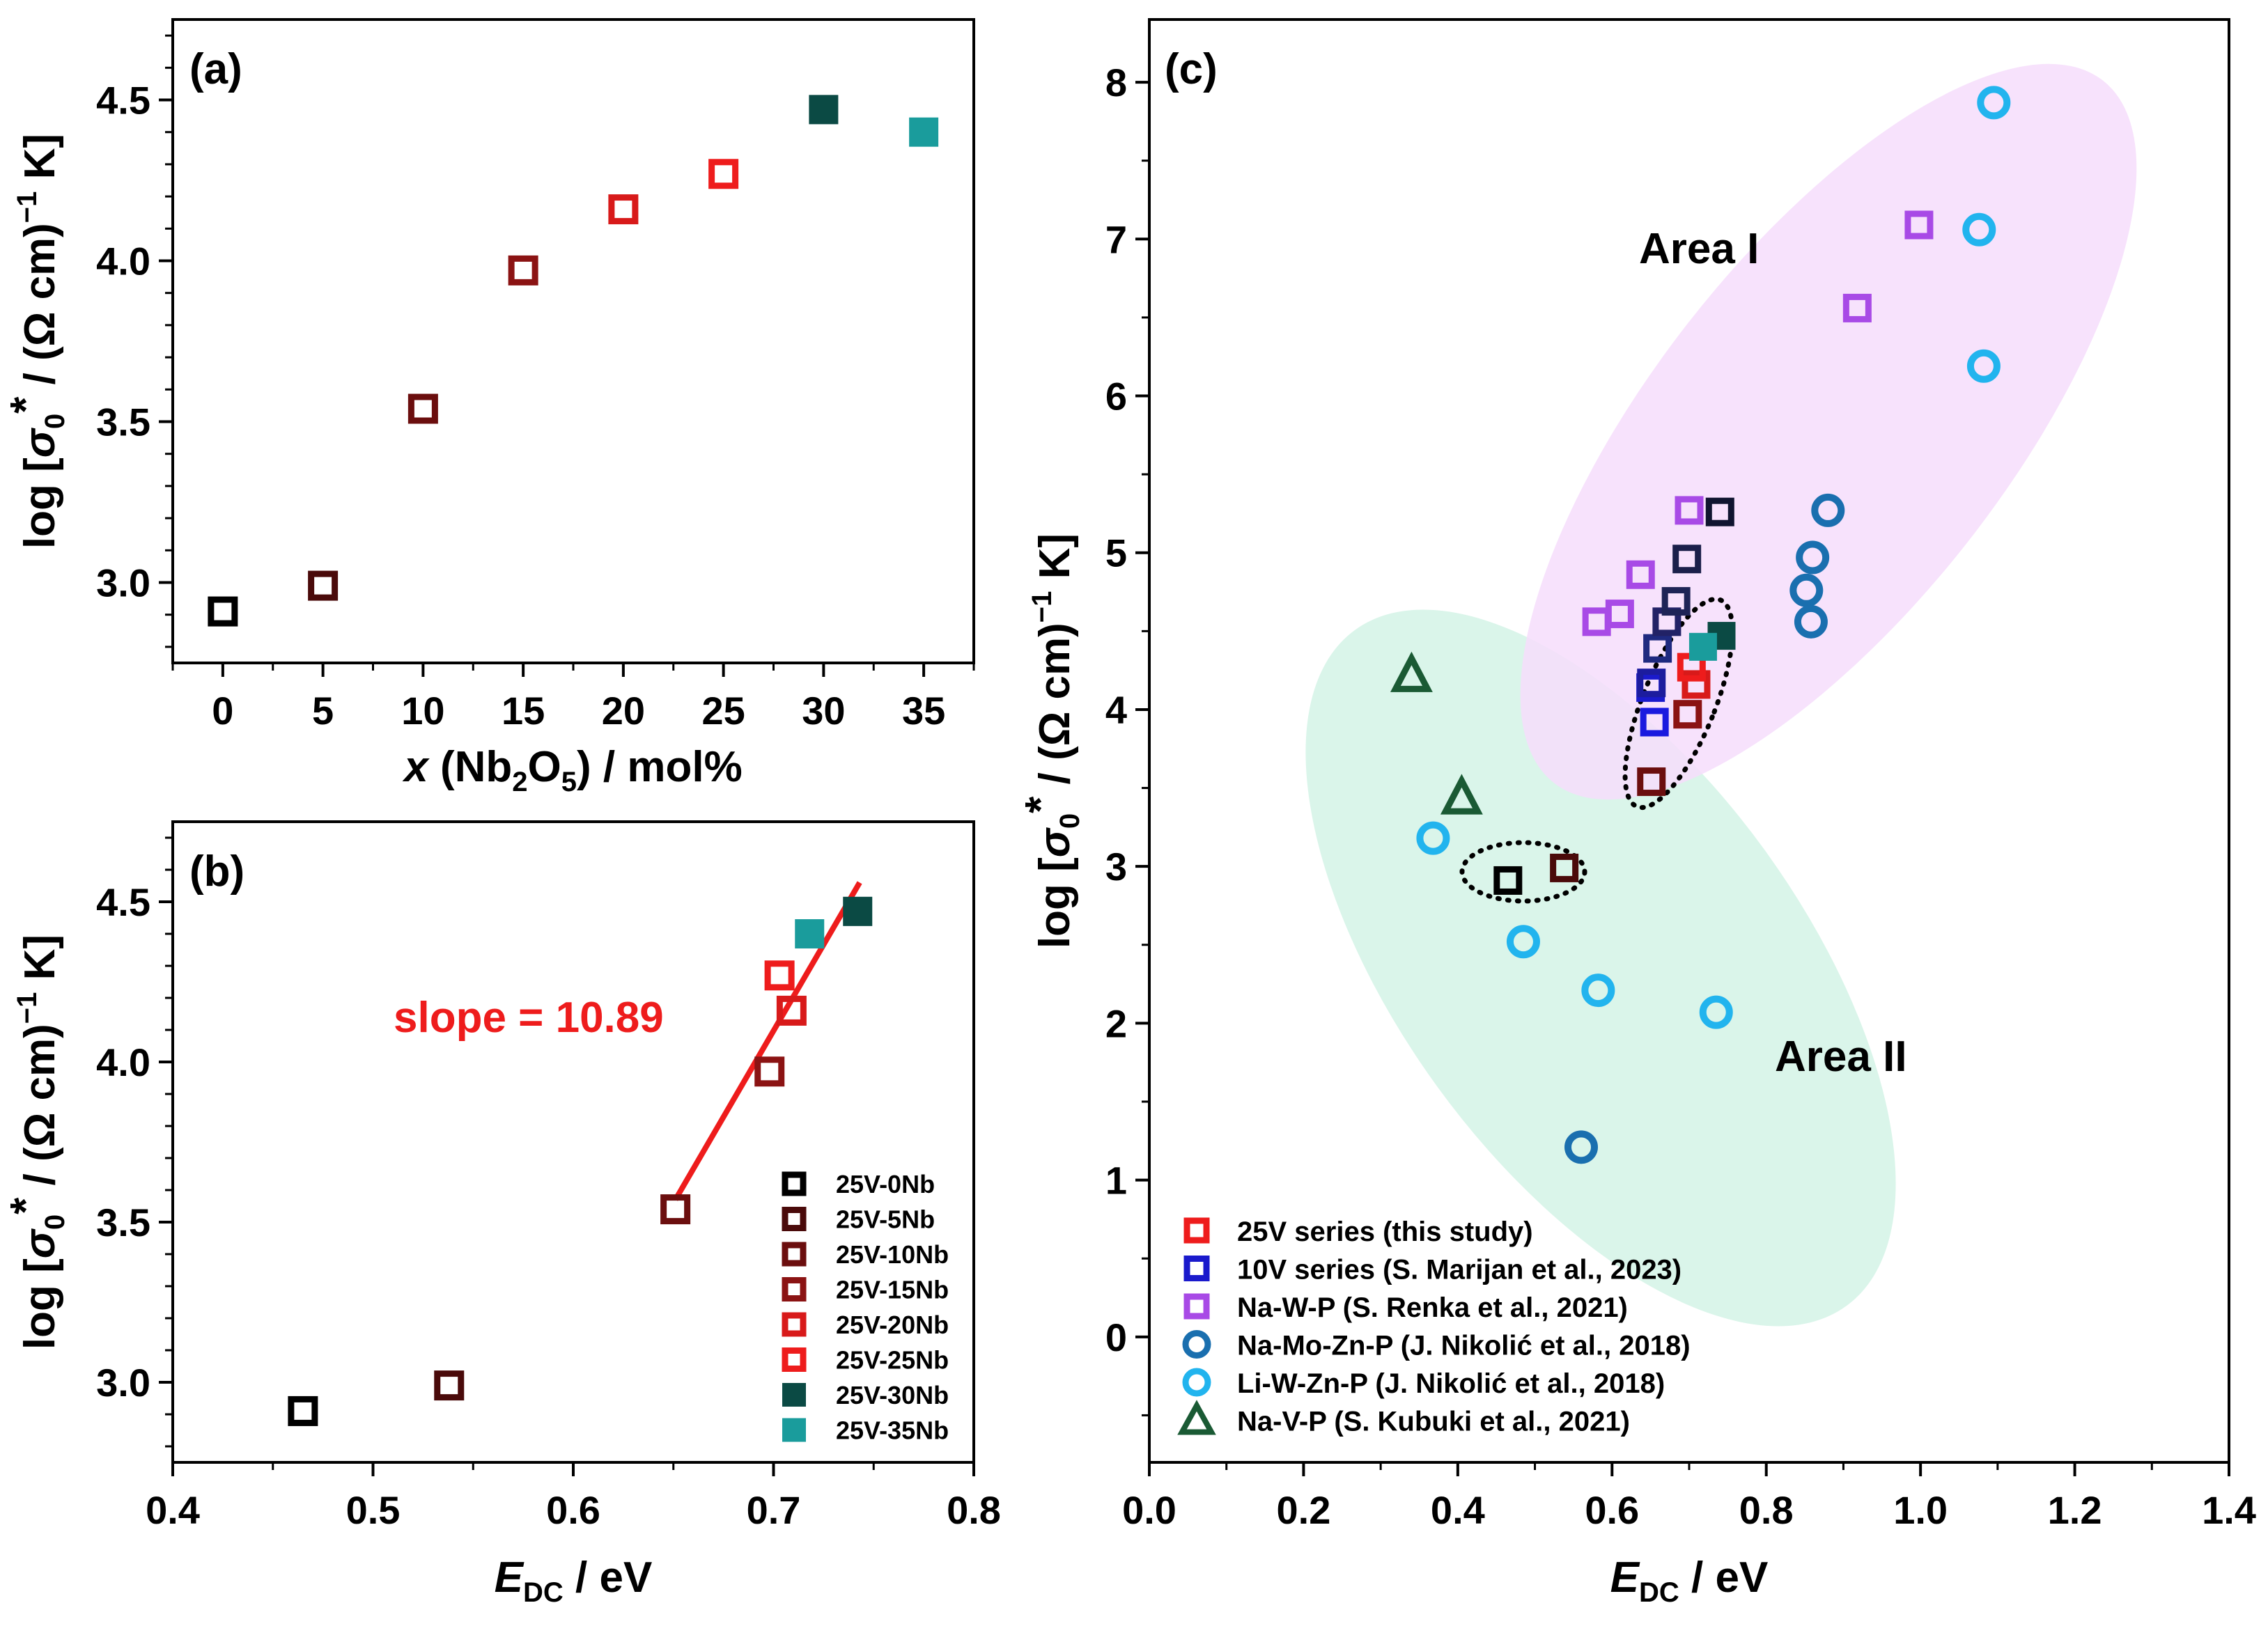  I want to click on x-tick-label: 1.4, so click(2229, 1510).